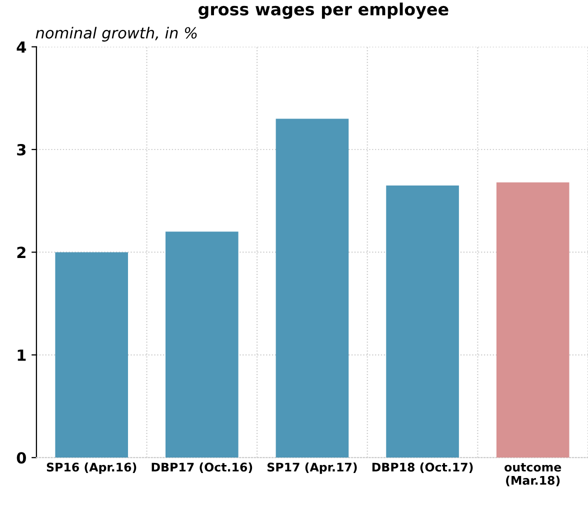  What do you see at coordinates (533, 474) in the screenshot?
I see `x-tick-label: outcome (Mar.18)` at bounding box center [533, 474].